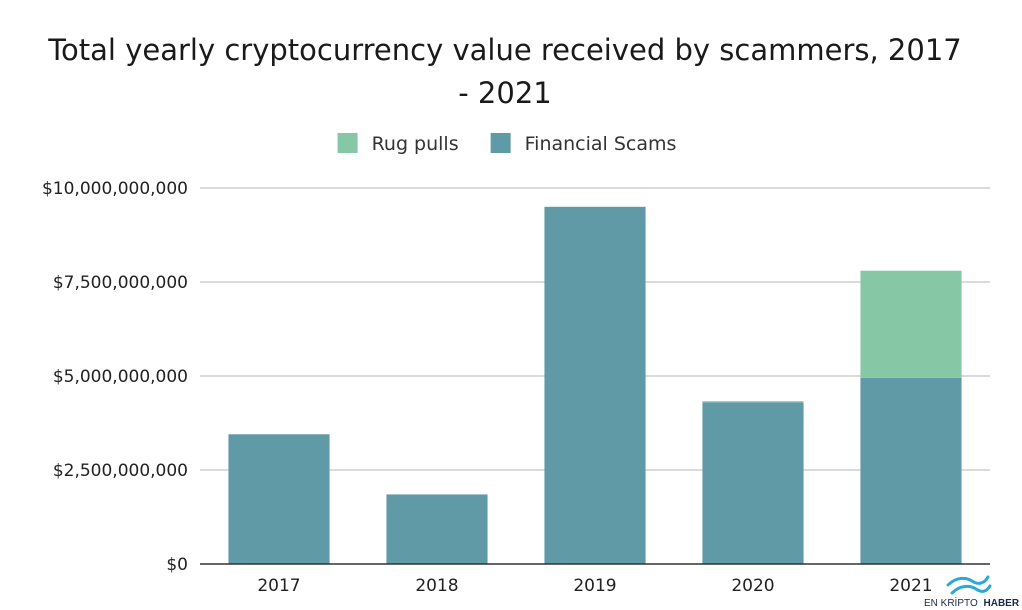 This screenshot has height=610, width=1022. What do you see at coordinates (120, 377) in the screenshot?
I see `y-tick-label: $5,000,000,000` at bounding box center [120, 377].